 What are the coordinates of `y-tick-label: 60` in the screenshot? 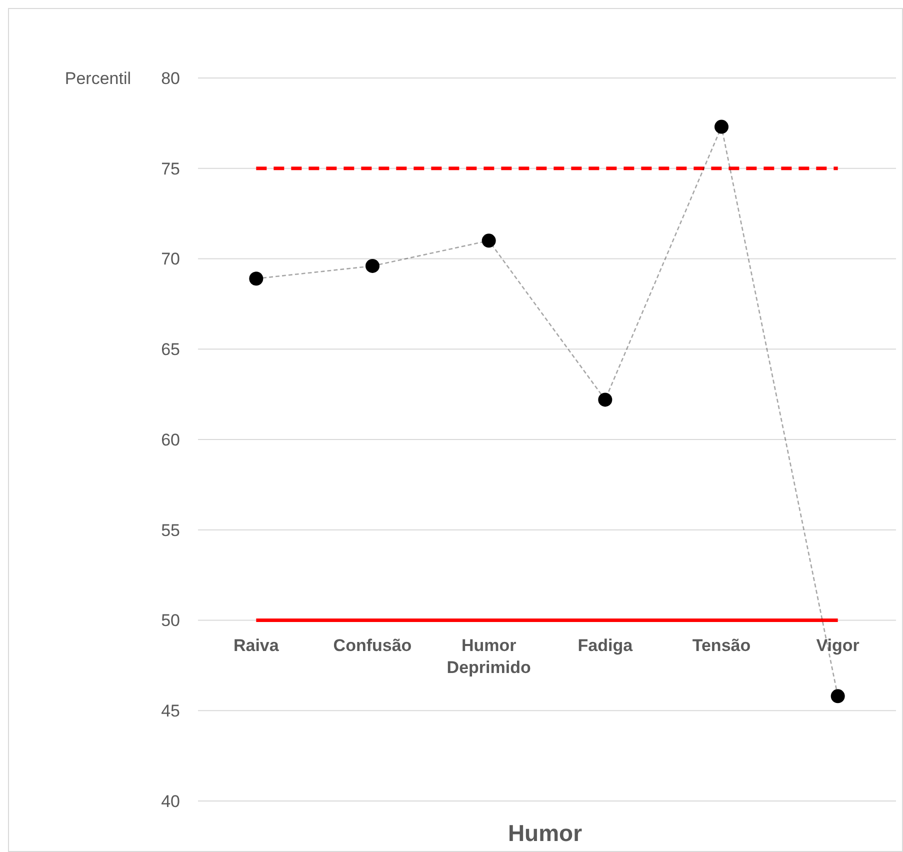 It's located at (170, 440).